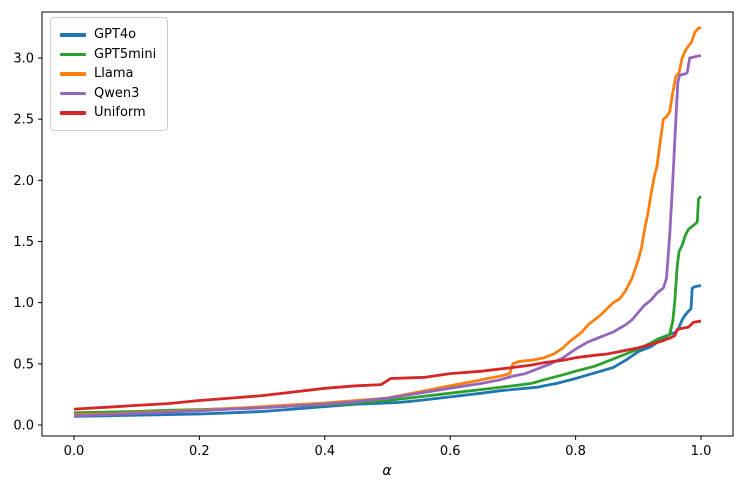 The image size is (740, 490). I want to click on legend-item-gpt4o: GPT4o, so click(108, 35).